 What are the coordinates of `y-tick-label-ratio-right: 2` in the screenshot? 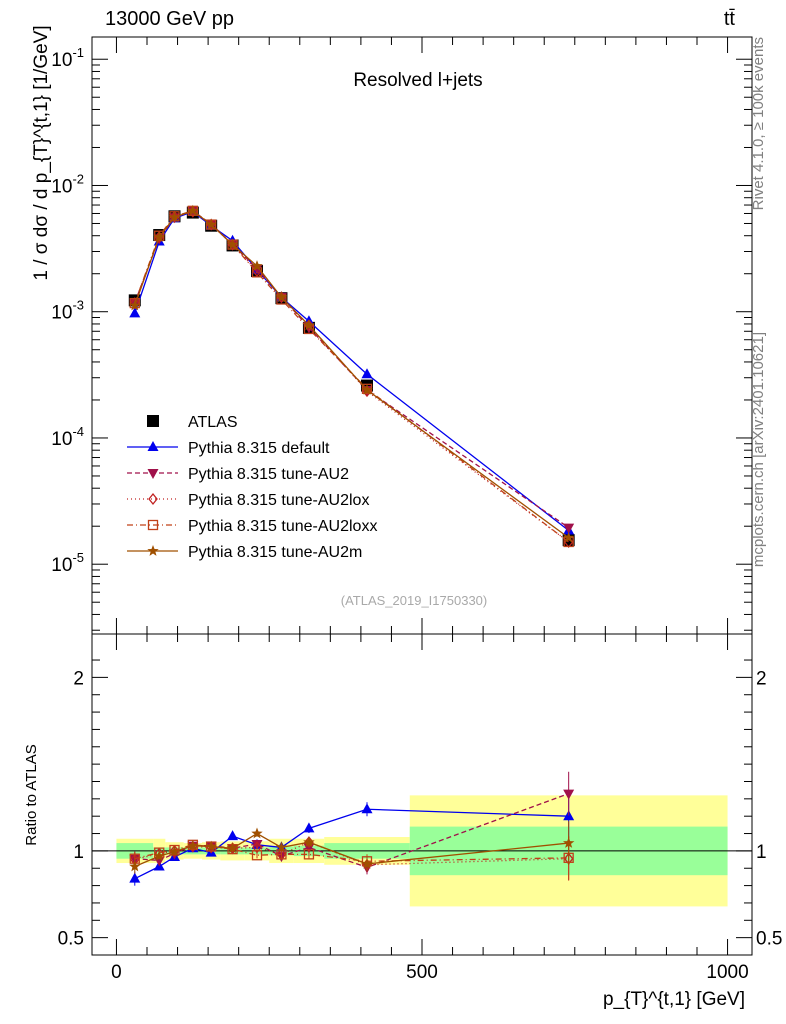 It's located at (761, 678).